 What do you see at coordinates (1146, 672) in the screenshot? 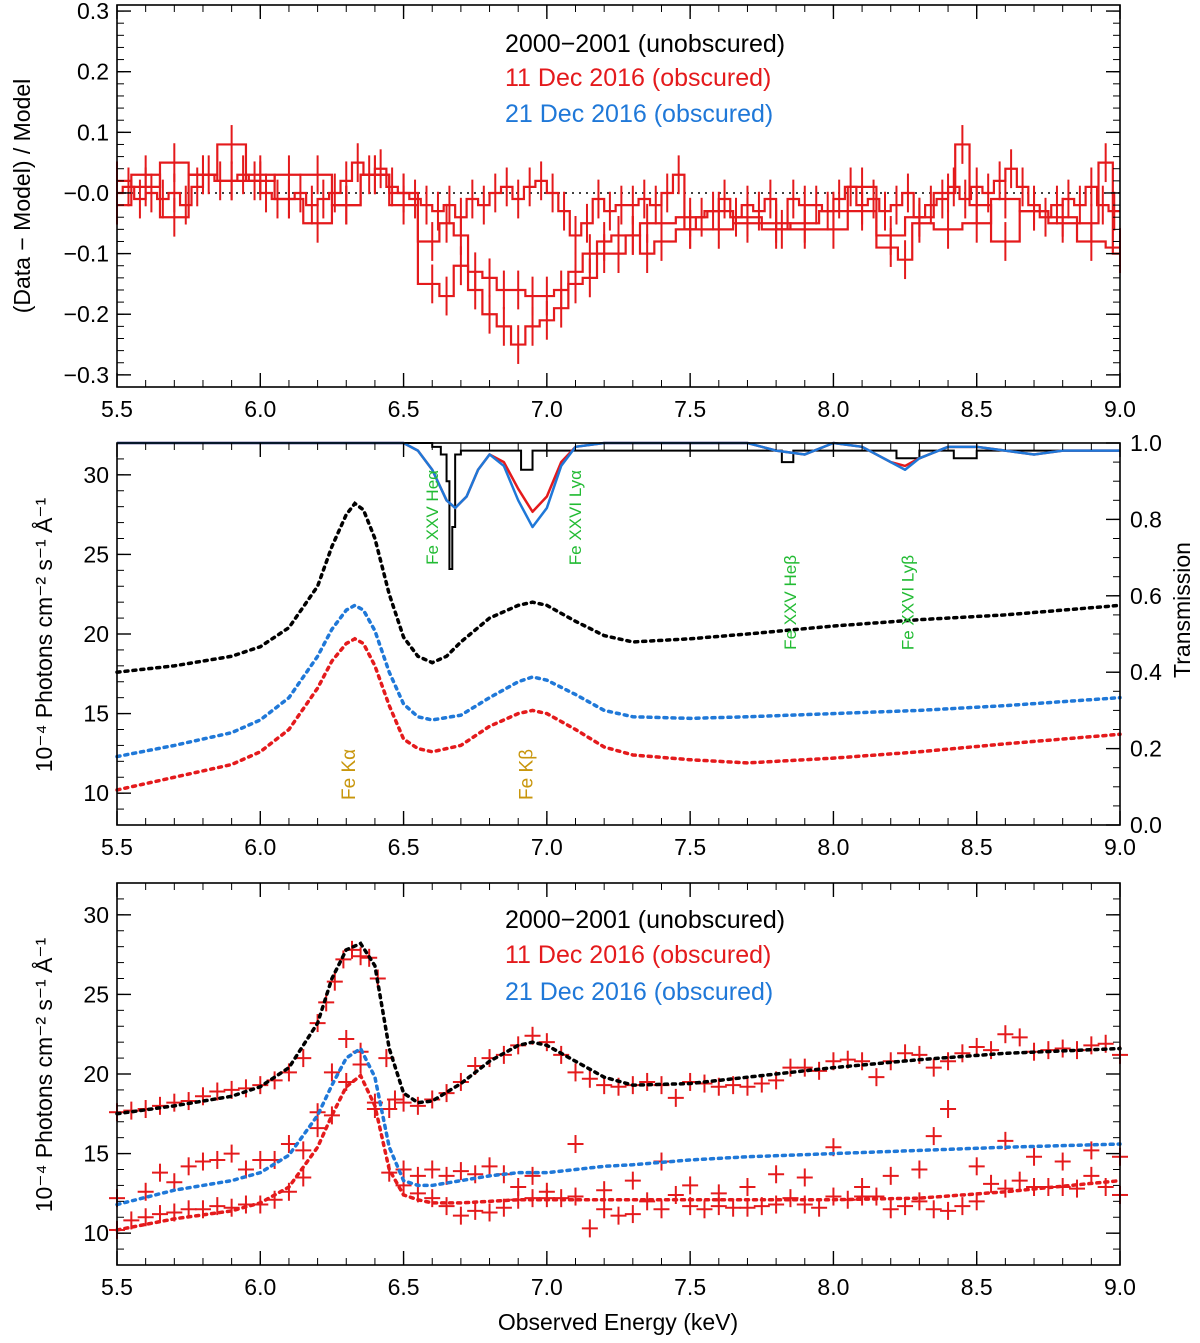
I see `ytick-right-label: 0.4` at bounding box center [1146, 672].